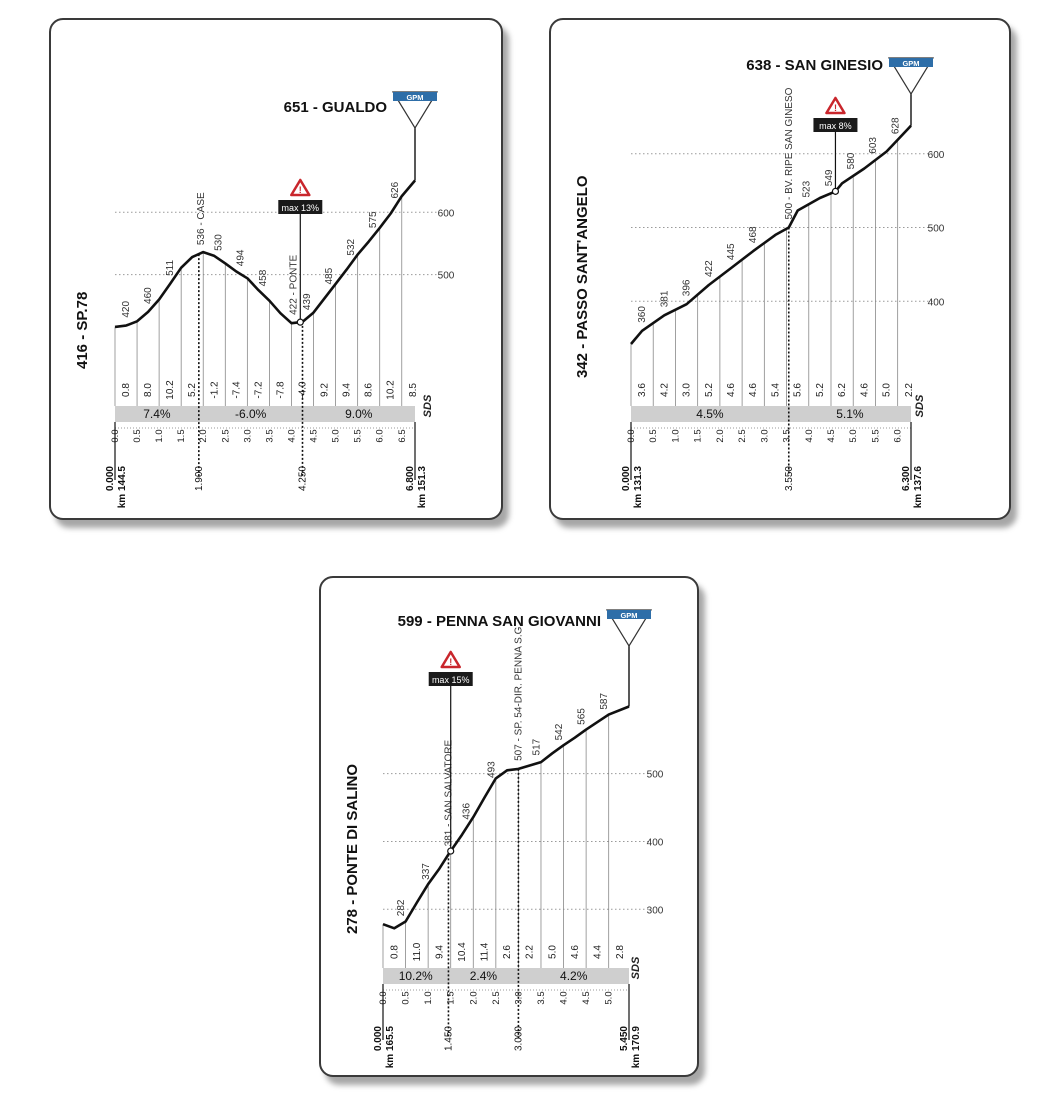  What do you see at coordinates (170, 390) in the screenshot?
I see `segment-grade-label: 10.2` at bounding box center [170, 390].